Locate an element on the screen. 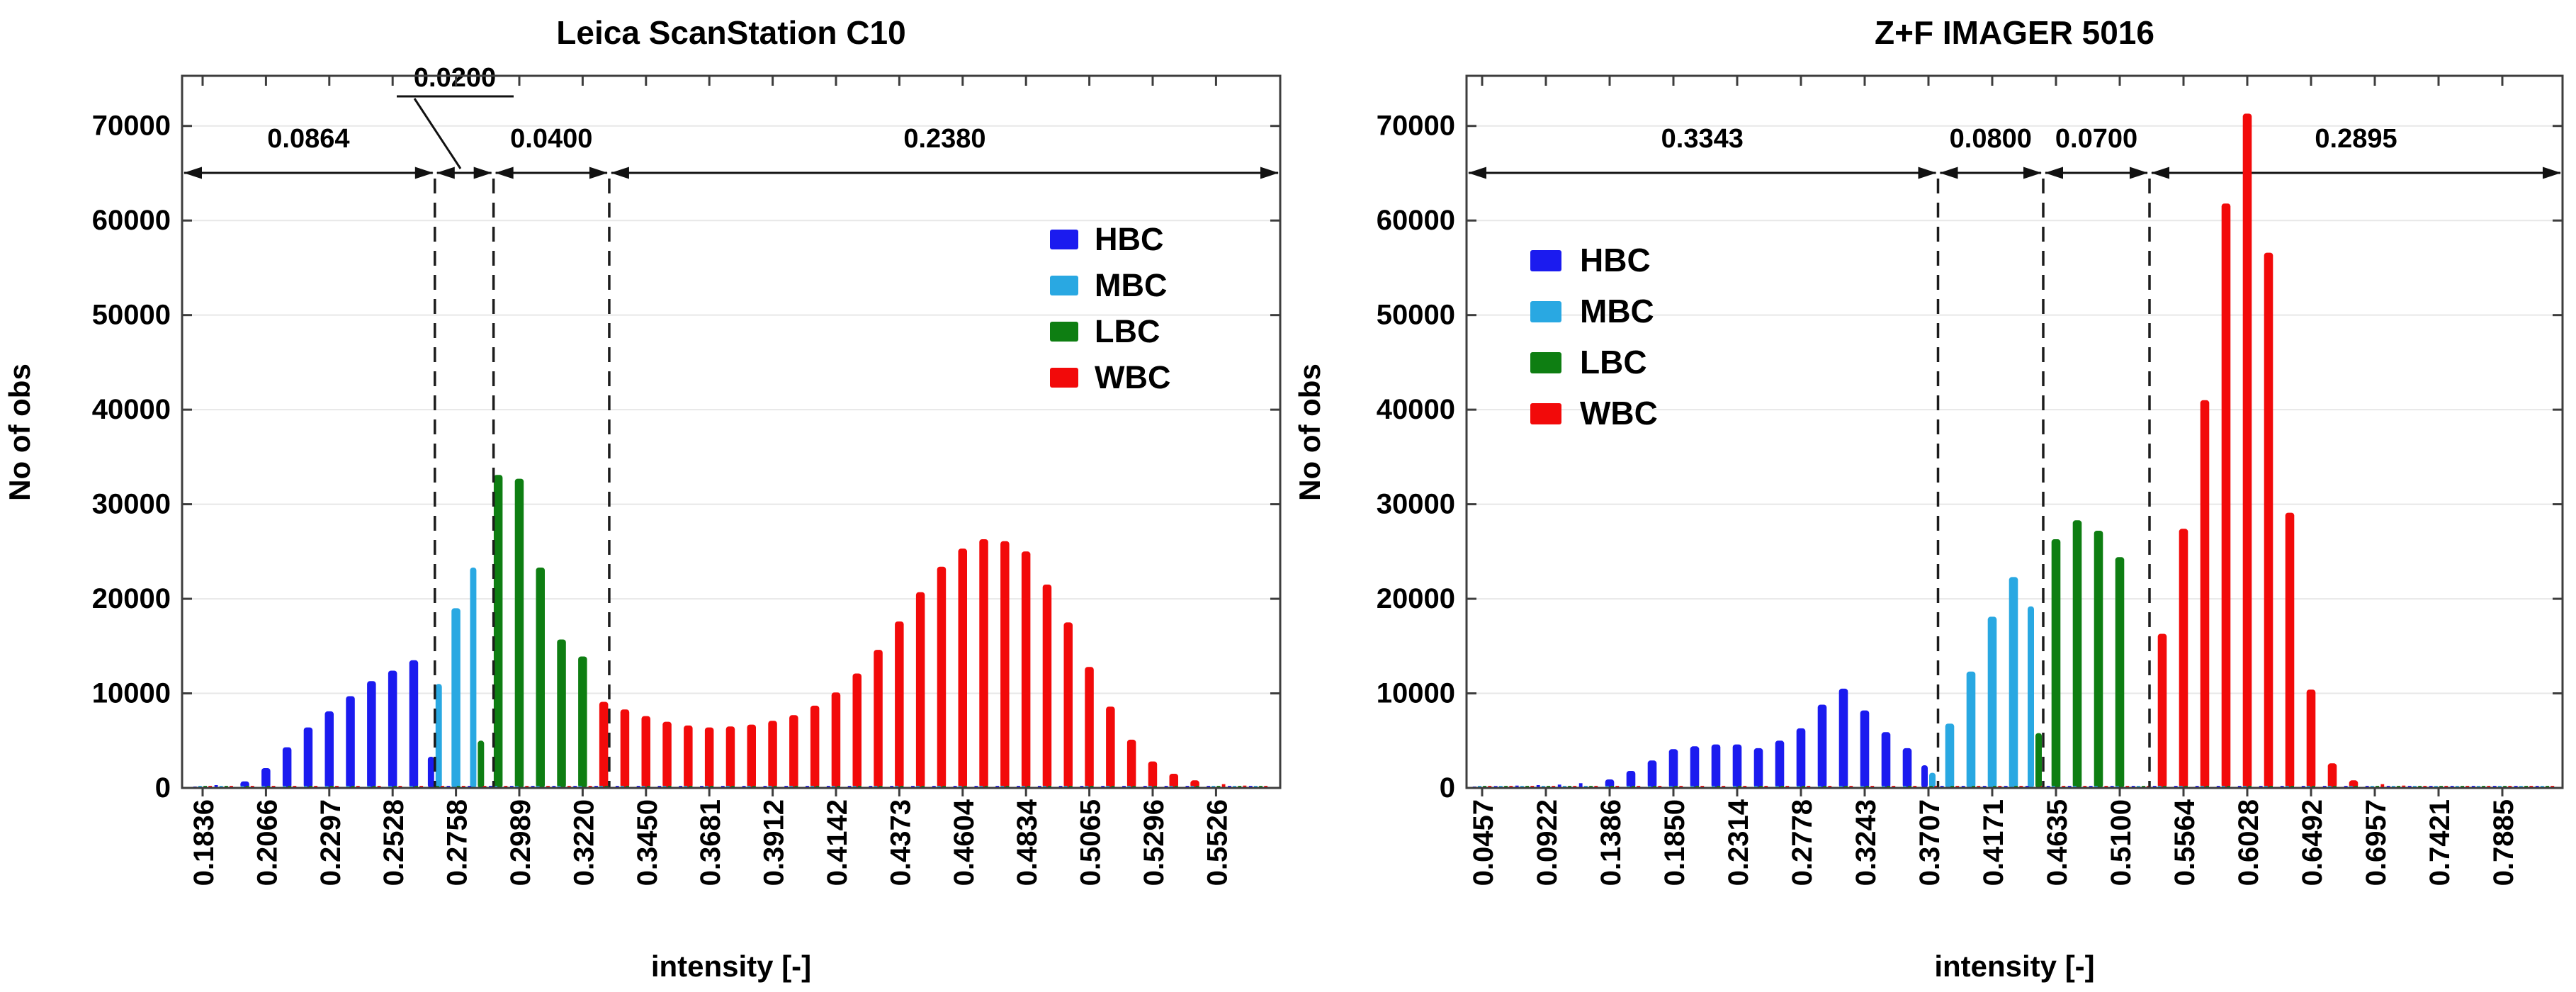  svg-text: 0.2778 is located at coordinates (1802, 842).